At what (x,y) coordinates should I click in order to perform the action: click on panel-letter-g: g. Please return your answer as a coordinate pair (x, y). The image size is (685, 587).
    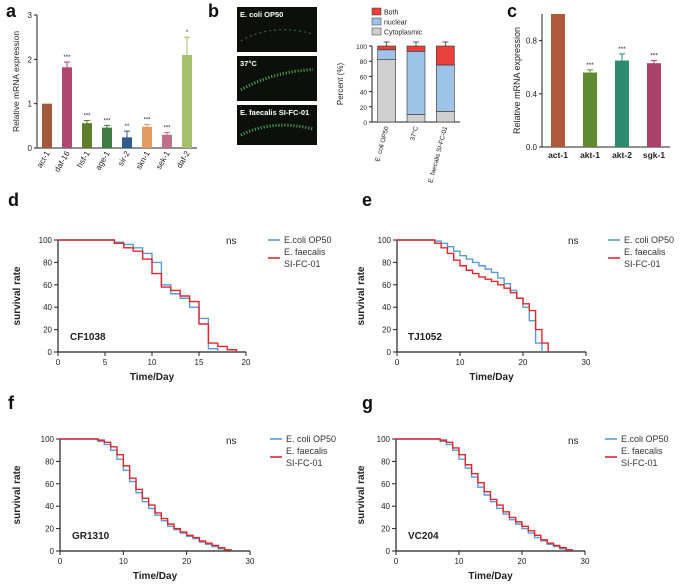
    Looking at the image, I should click on (367, 403).